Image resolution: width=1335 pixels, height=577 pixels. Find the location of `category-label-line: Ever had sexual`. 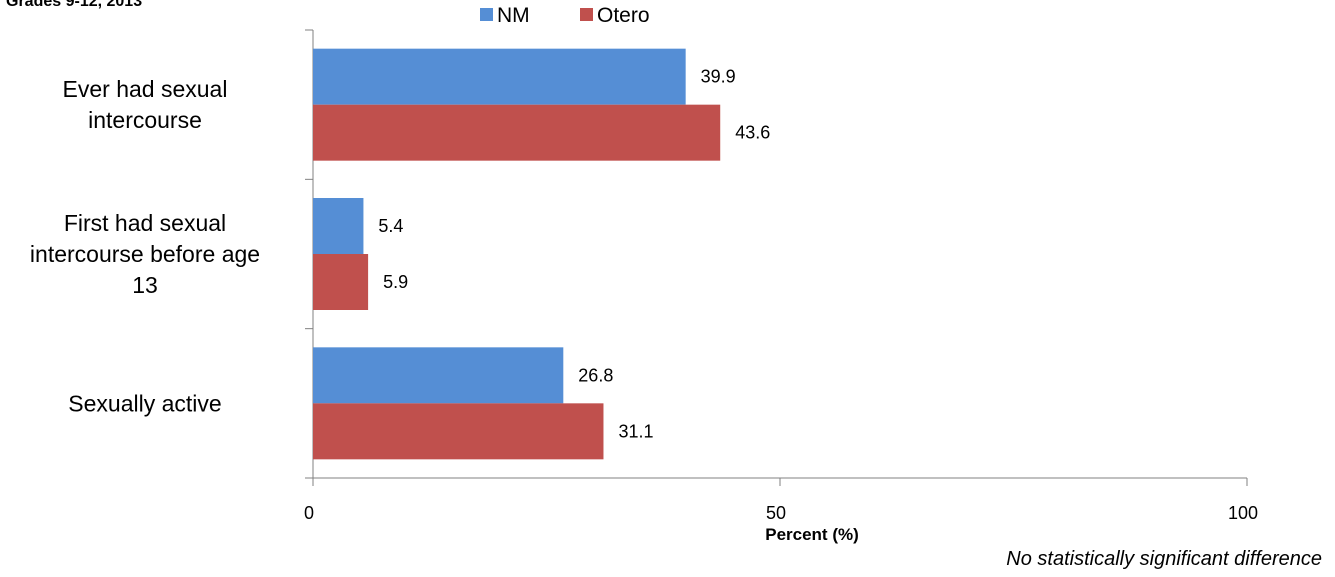

category-label-line: Ever had sexual is located at coordinates (145, 89).